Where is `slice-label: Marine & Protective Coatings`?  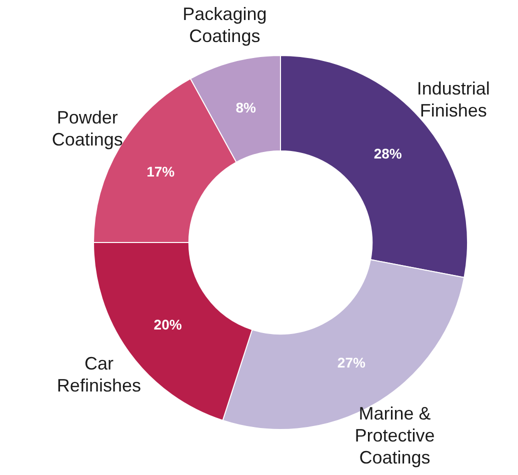
slice-label: Marine & Protective Coatings is located at coordinates (394, 436).